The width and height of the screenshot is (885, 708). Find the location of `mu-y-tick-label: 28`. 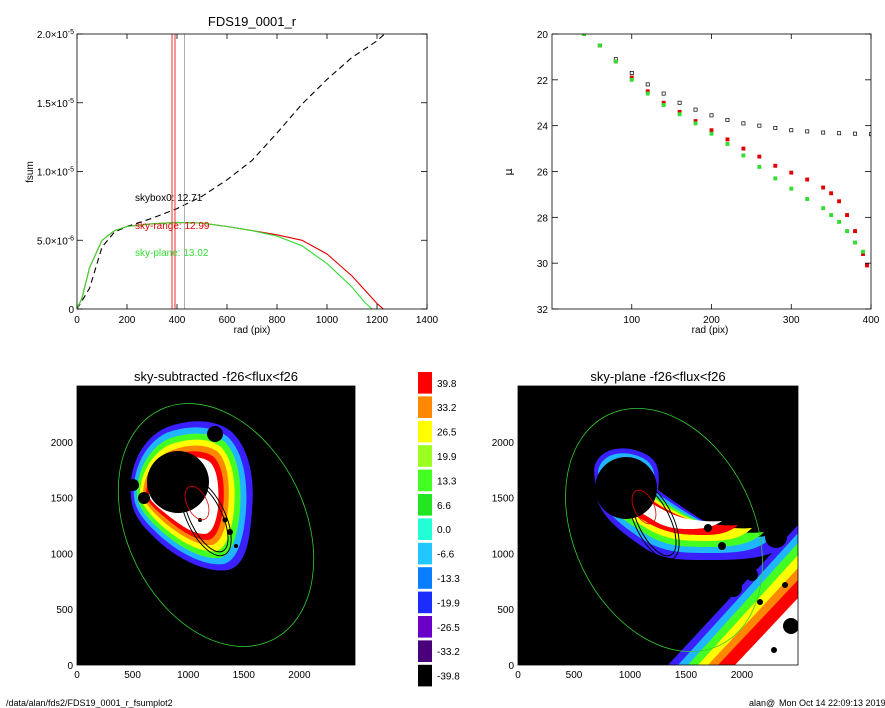

mu-y-tick-label: 28 is located at coordinates (543, 218).